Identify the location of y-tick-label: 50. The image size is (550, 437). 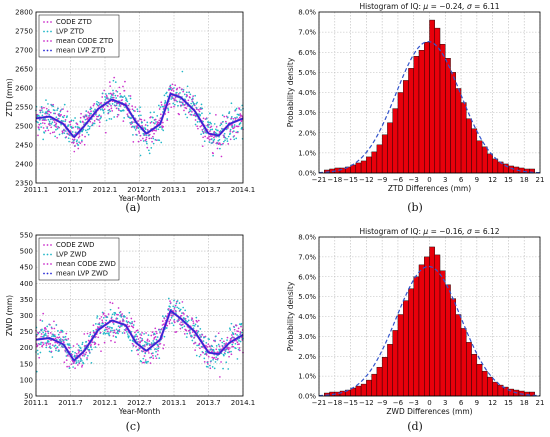
(28, 397).